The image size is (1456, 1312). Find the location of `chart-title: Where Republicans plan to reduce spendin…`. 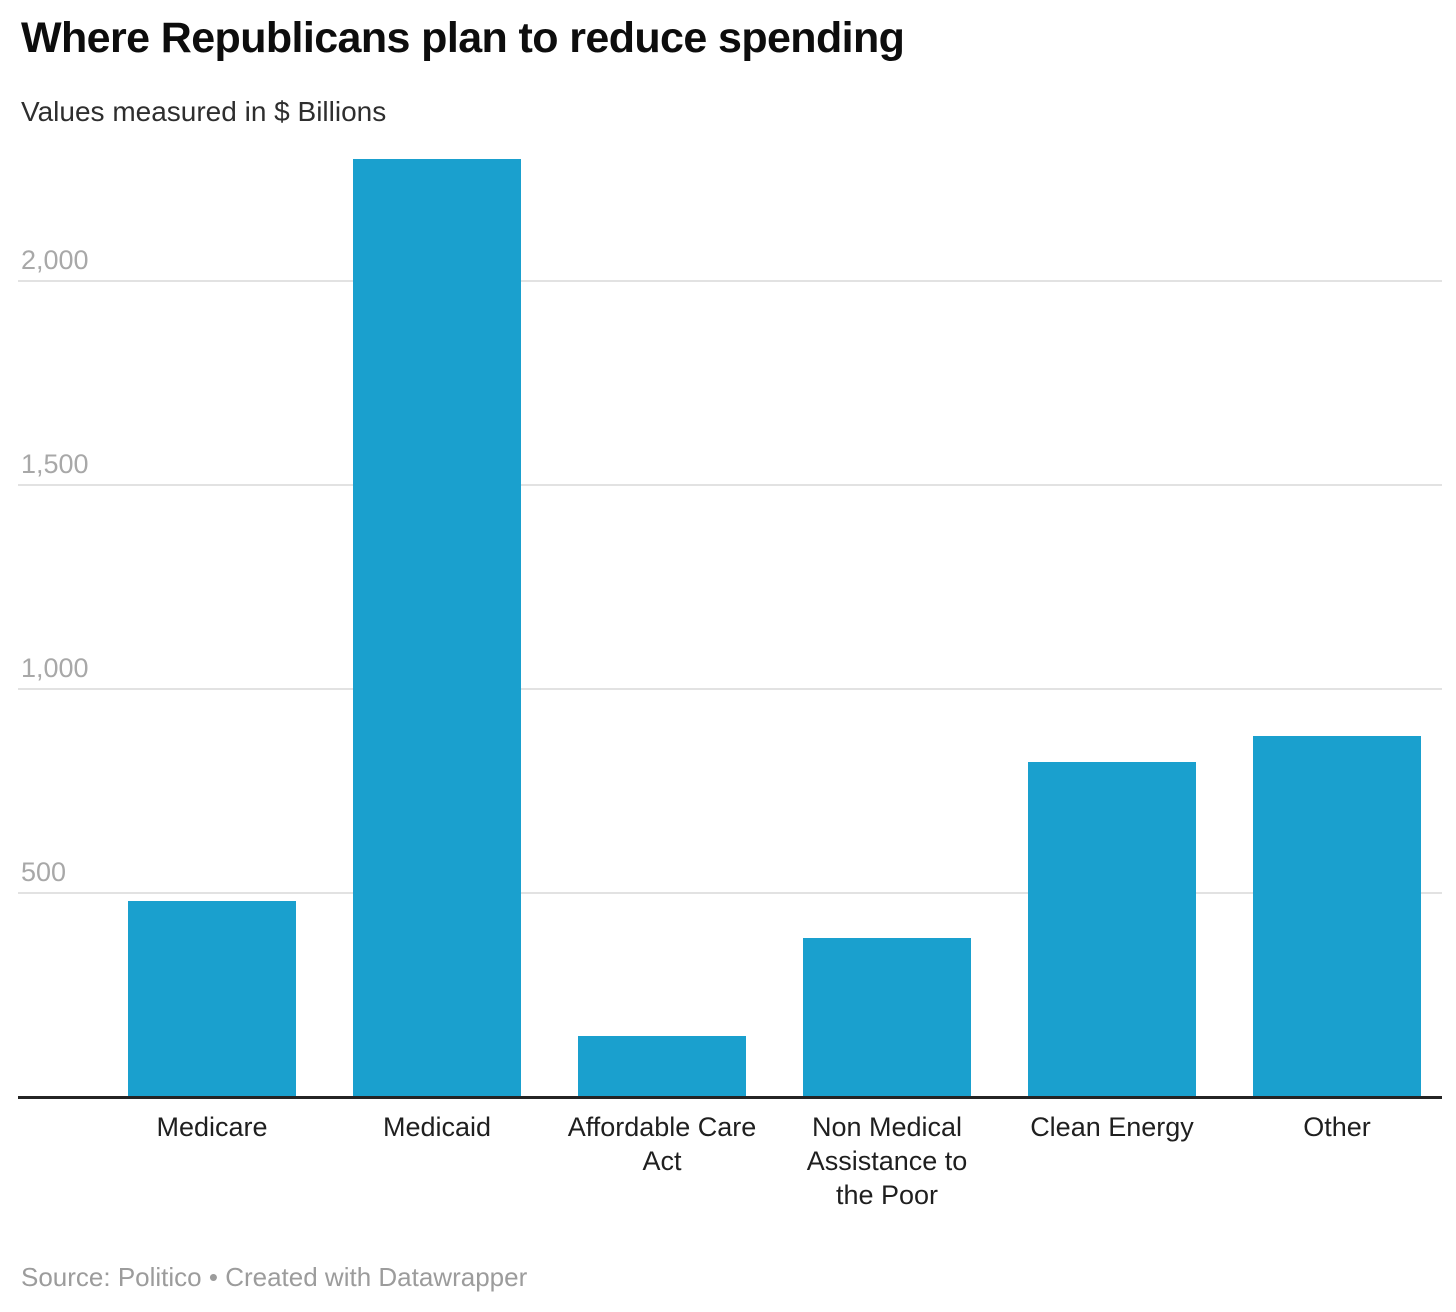

chart-title: Where Republicans plan to reduce spendin… is located at coordinates (463, 38).